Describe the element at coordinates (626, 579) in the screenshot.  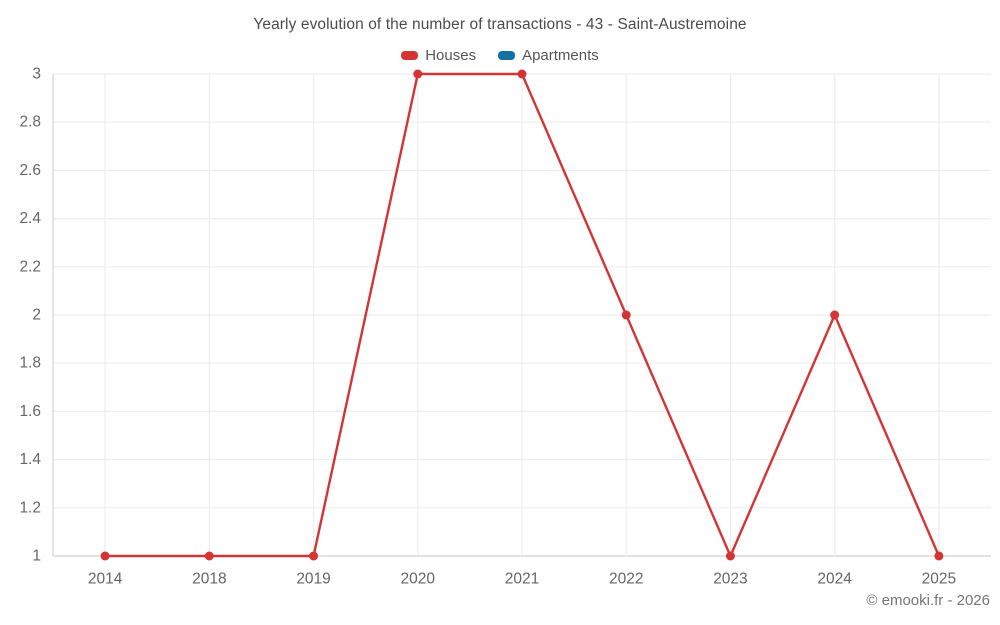
I see `x-tick-label: 2022` at that location.